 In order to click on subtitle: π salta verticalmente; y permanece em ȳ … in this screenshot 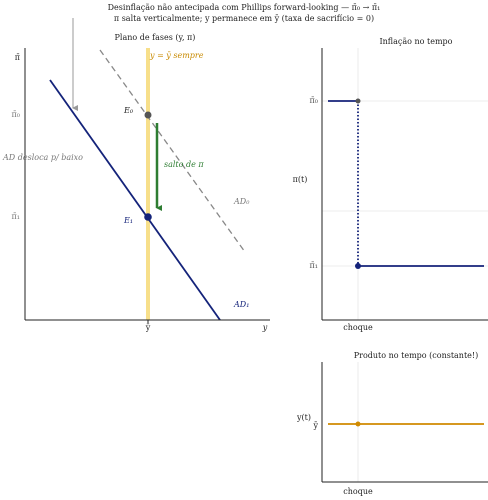, I will do `click(244, 18)`.